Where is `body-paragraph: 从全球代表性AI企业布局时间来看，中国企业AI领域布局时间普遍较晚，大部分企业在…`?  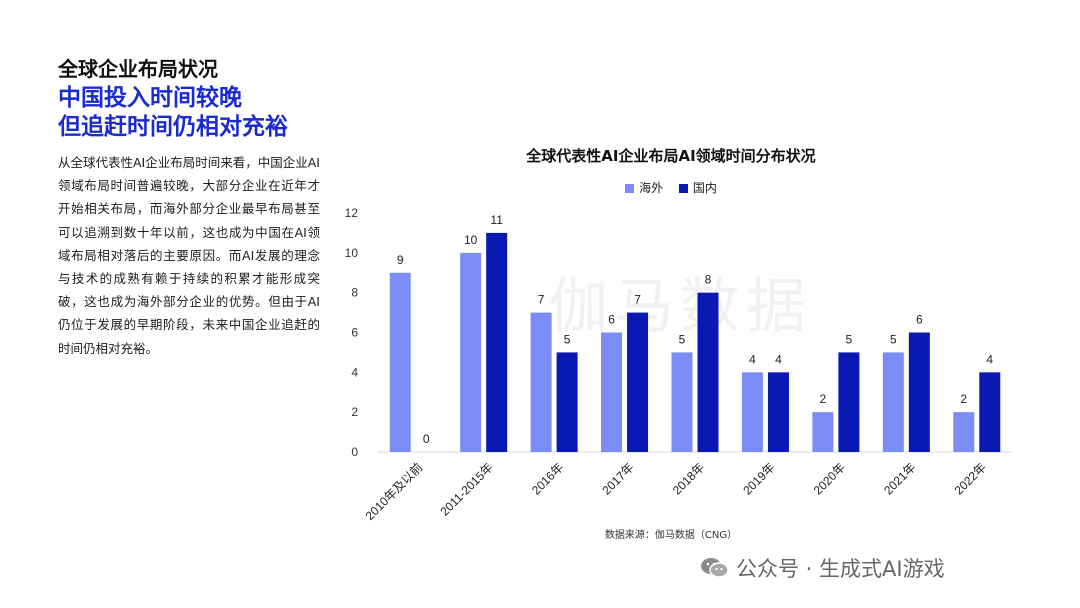 body-paragraph: 从全球代表性AI企业布局时间来看，中国企业AI领域布局时间普遍较晚，大部分企业在… is located at coordinates (189, 255).